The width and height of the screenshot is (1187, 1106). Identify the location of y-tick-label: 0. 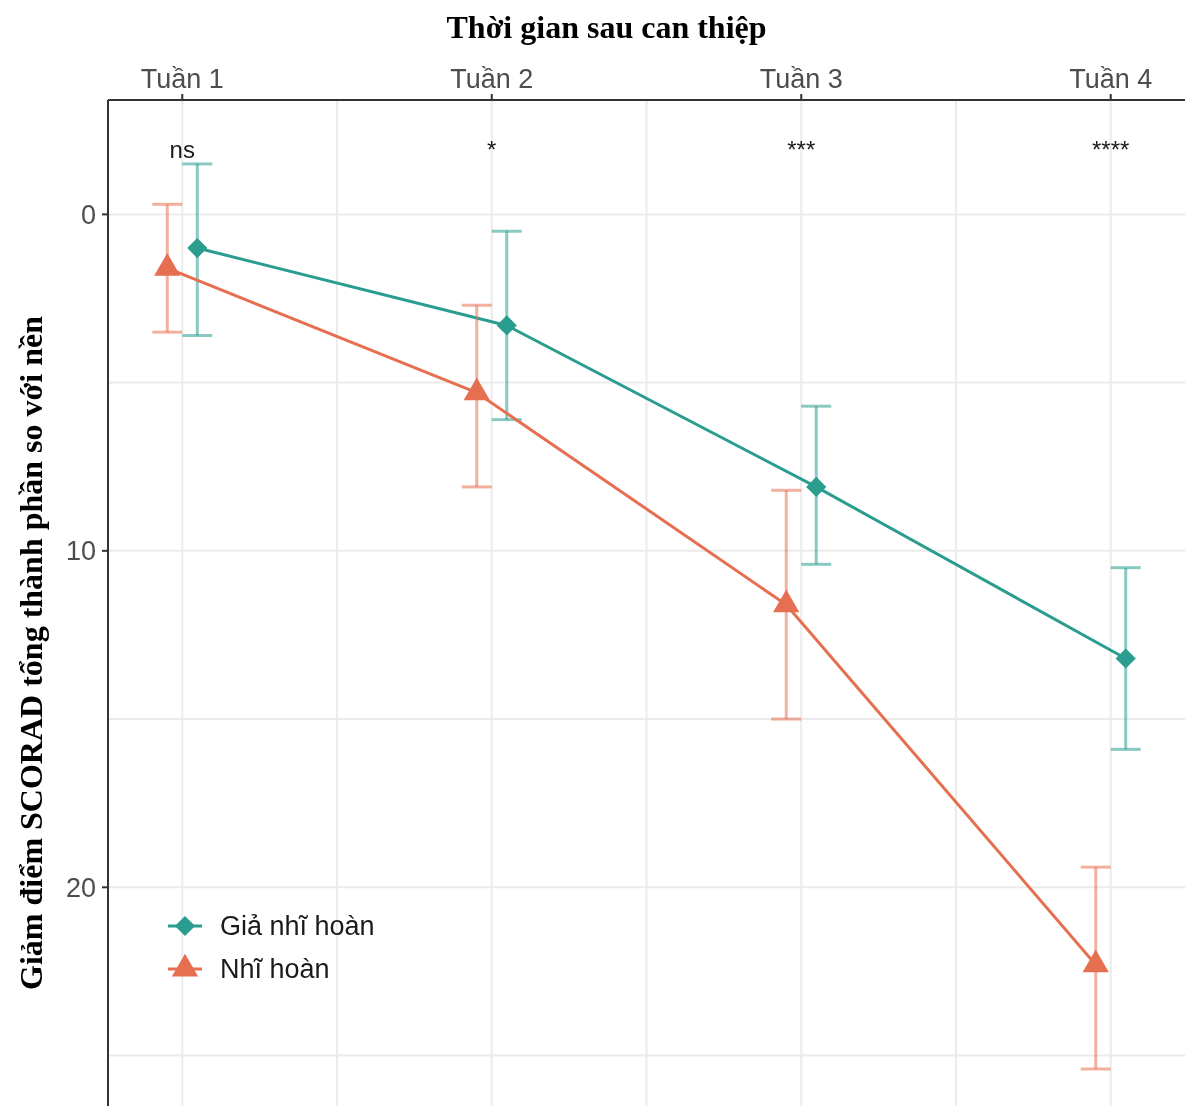
(88, 214).